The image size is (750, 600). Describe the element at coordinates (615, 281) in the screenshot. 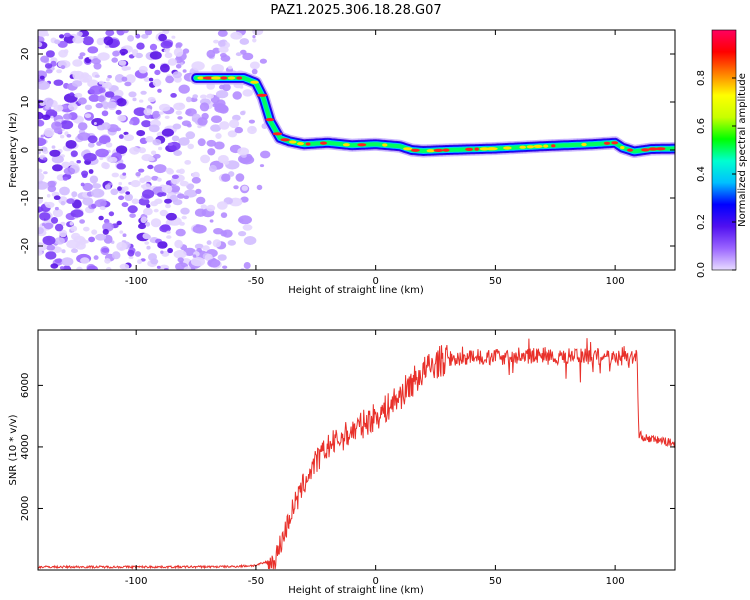

I see `spectrogram-xtick-label: 100` at that location.